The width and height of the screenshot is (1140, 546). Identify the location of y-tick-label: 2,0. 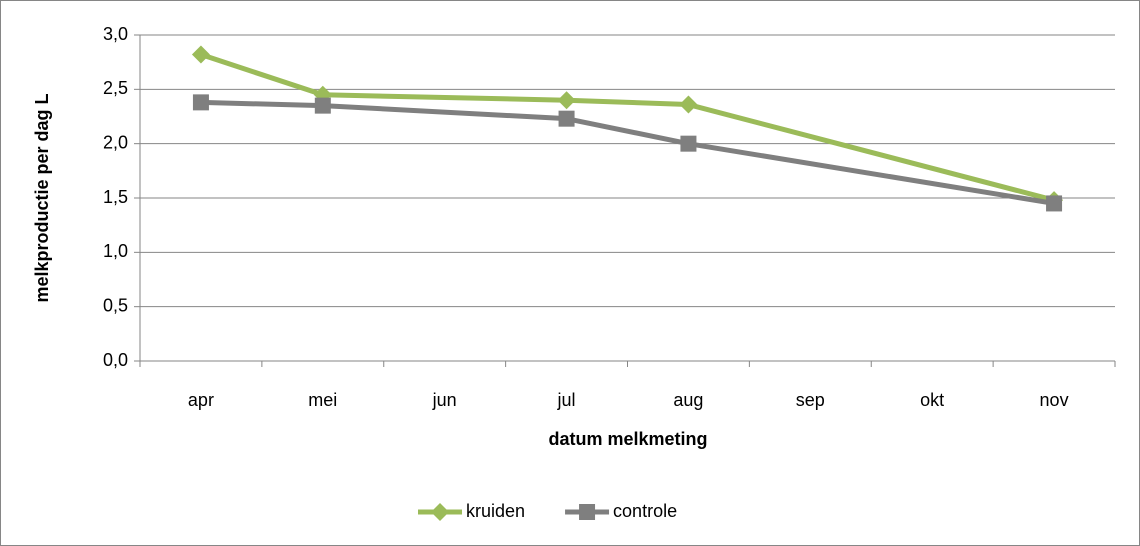
(115, 142).